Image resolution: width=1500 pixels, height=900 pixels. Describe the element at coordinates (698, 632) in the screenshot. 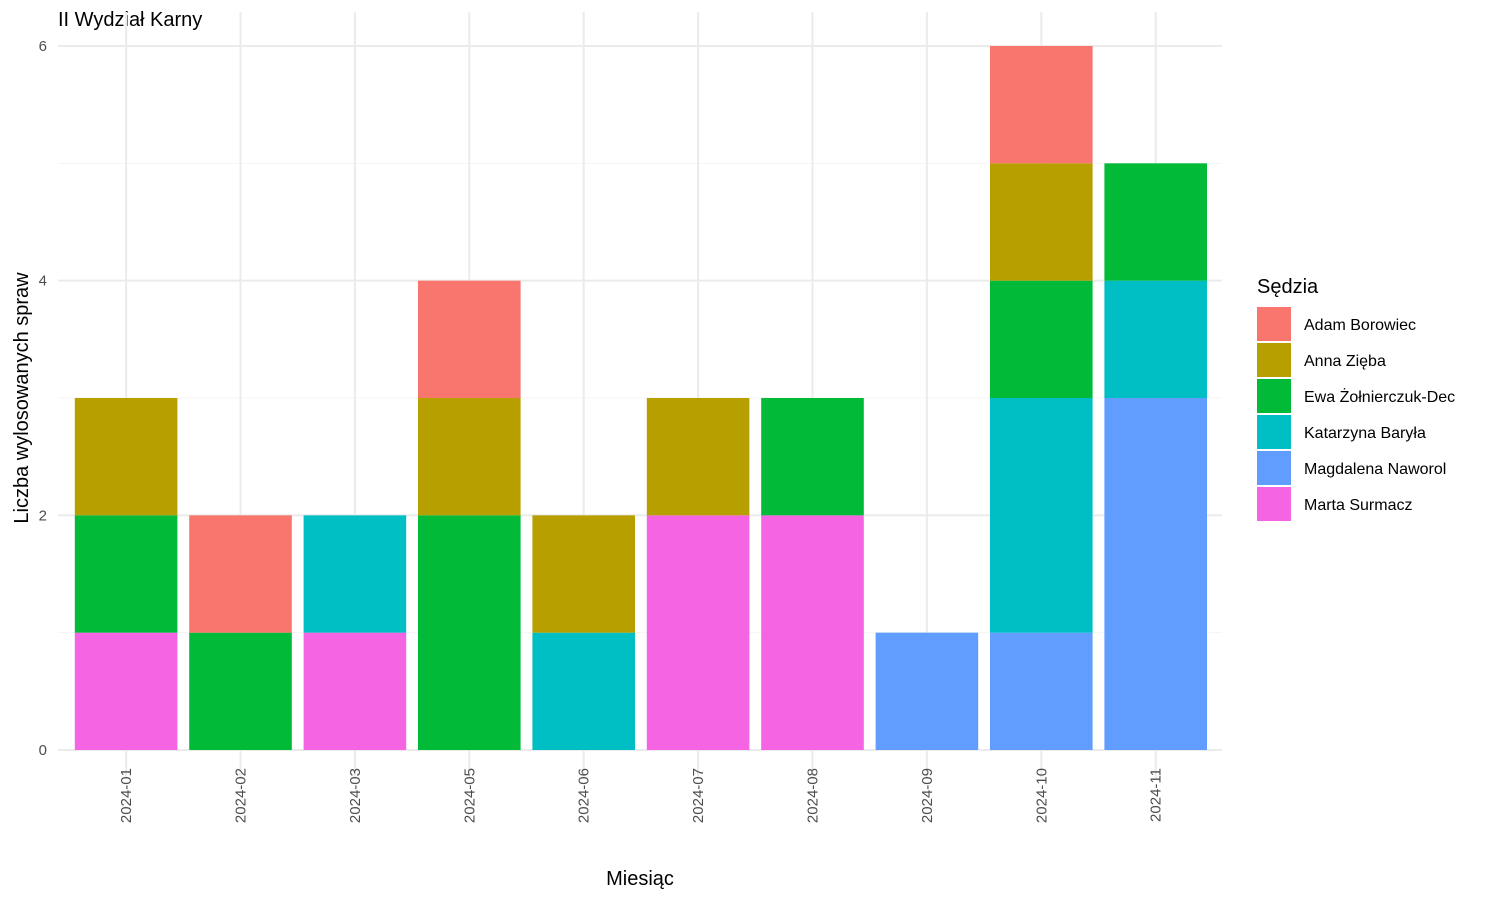

I see `bar-segment: Marta Surmacz (2024-07): 2` at that location.